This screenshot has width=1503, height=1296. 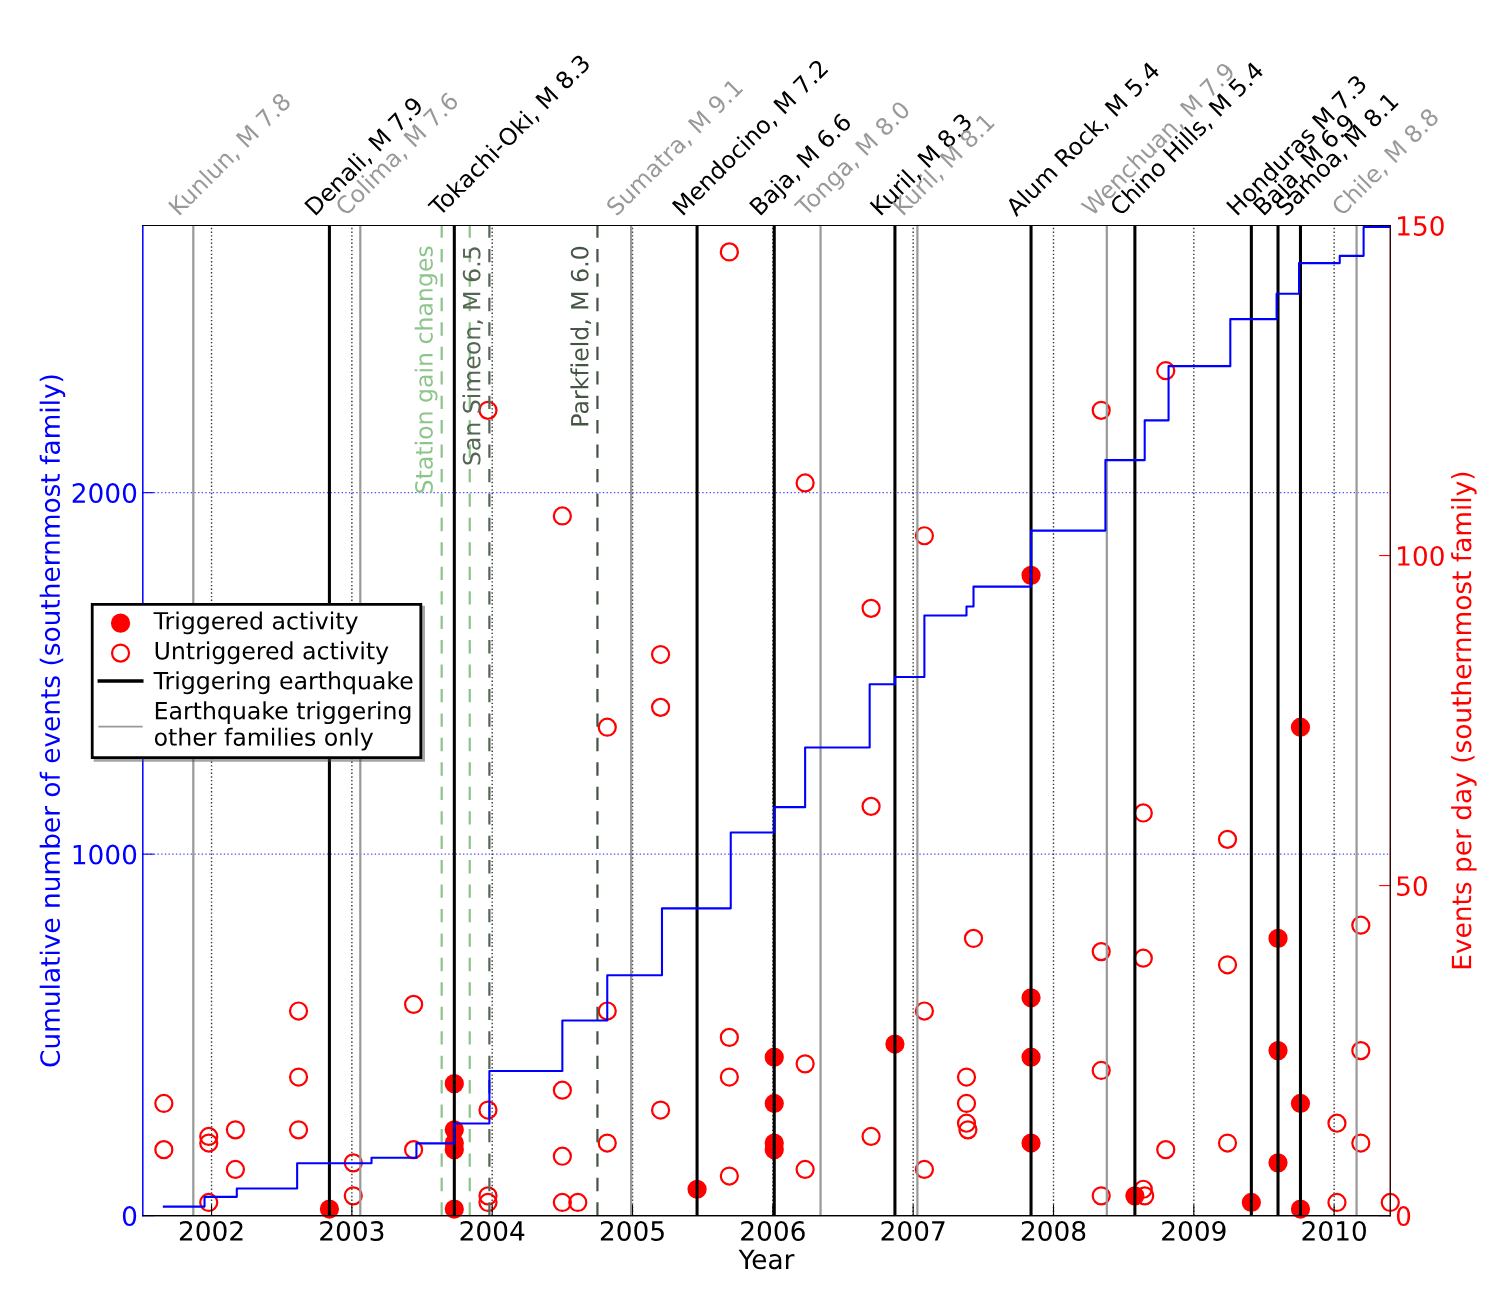 What do you see at coordinates (632, 1230) in the screenshot?
I see `x-tick-label: 2005` at bounding box center [632, 1230].